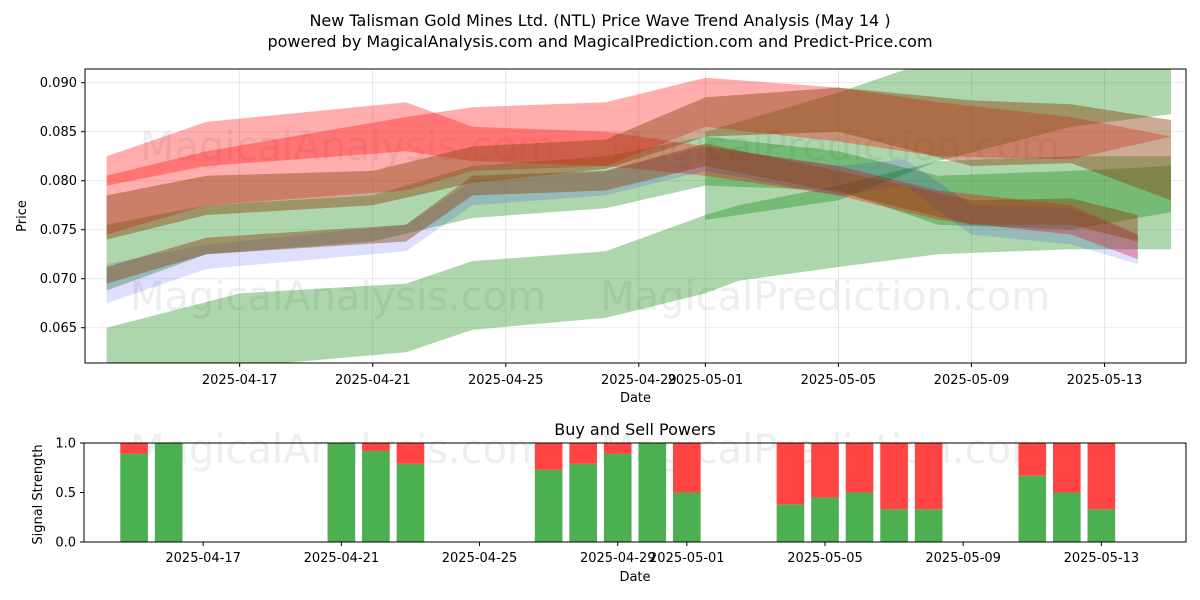  Describe the element at coordinates (58, 181) in the screenshot. I see `y-tick-label: 0.080` at that location.